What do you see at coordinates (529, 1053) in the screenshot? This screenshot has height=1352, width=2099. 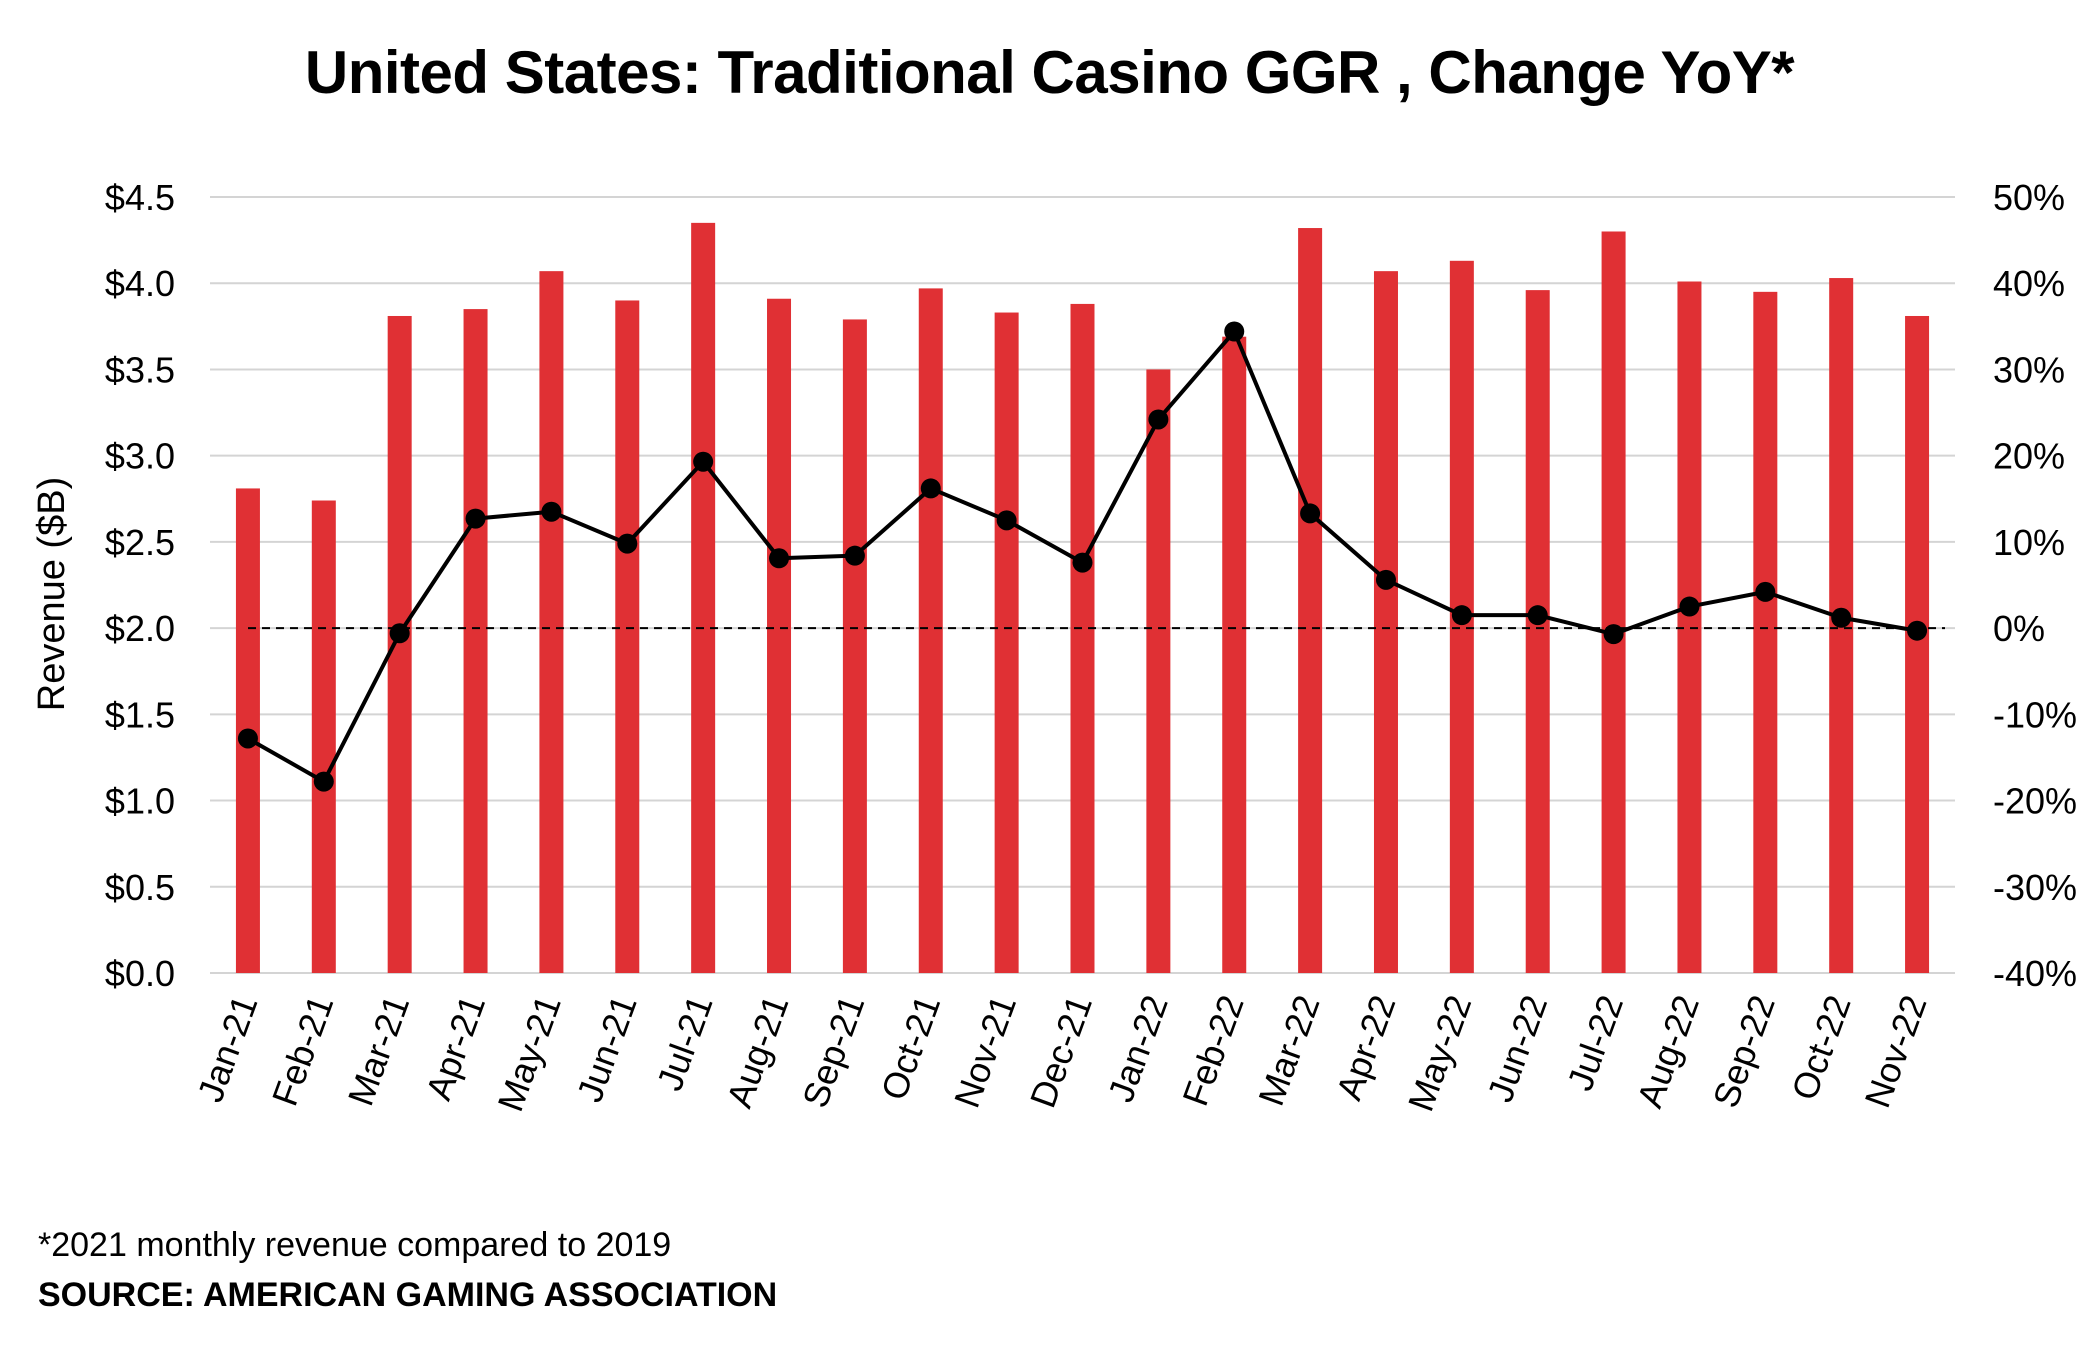 I see `x-tick-label: May-21` at bounding box center [529, 1053].